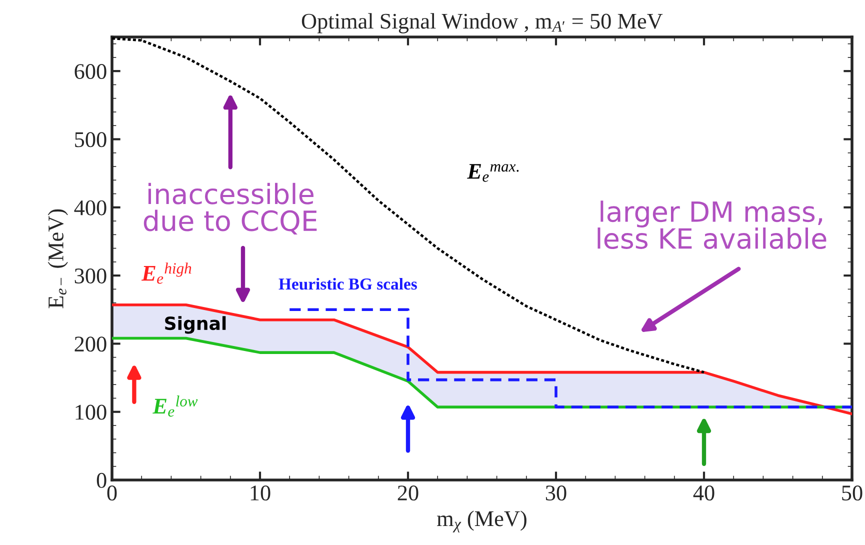  What do you see at coordinates (482, 23) in the screenshot?
I see `chart-title: Optimal Signal Window , m$_{A′}$ = 50 MeV` at bounding box center [482, 23].